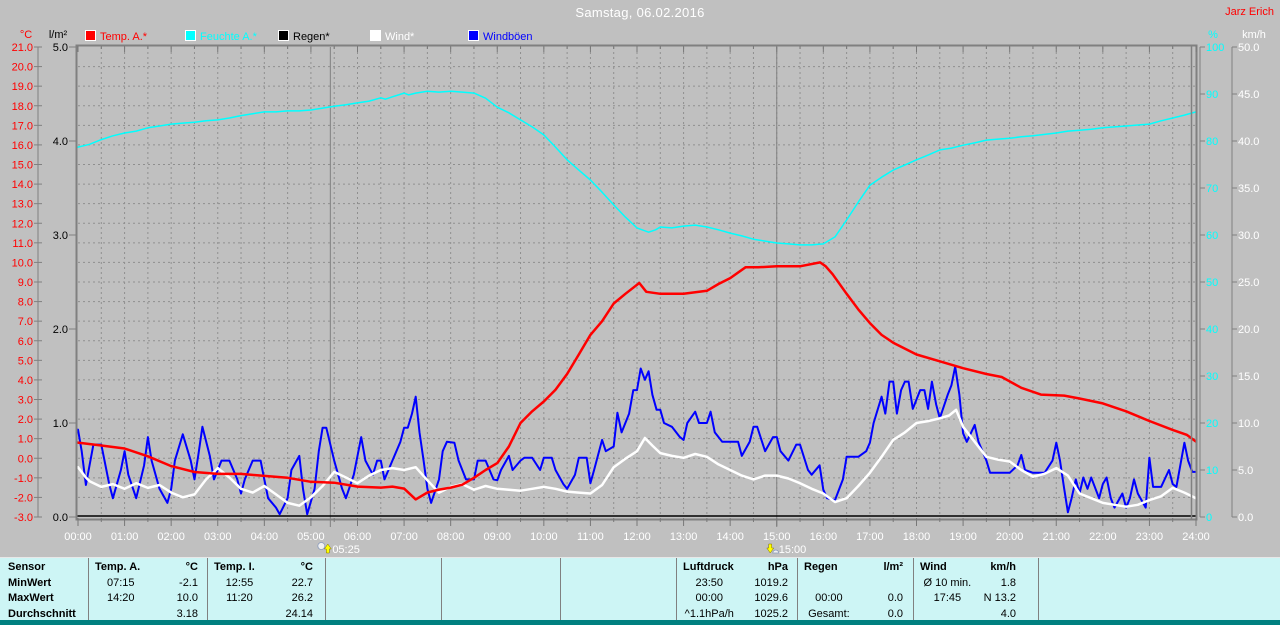 This screenshot has width=1280, height=625. What do you see at coordinates (346, 550) in the screenshot?
I see `moonrise-time-label: 05:25` at bounding box center [346, 550].